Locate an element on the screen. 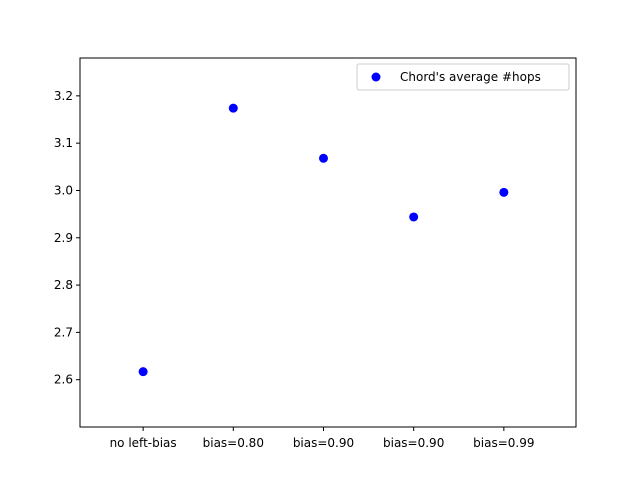 The image size is (640, 480). y-tick-label: 3.2 is located at coordinates (63, 96).